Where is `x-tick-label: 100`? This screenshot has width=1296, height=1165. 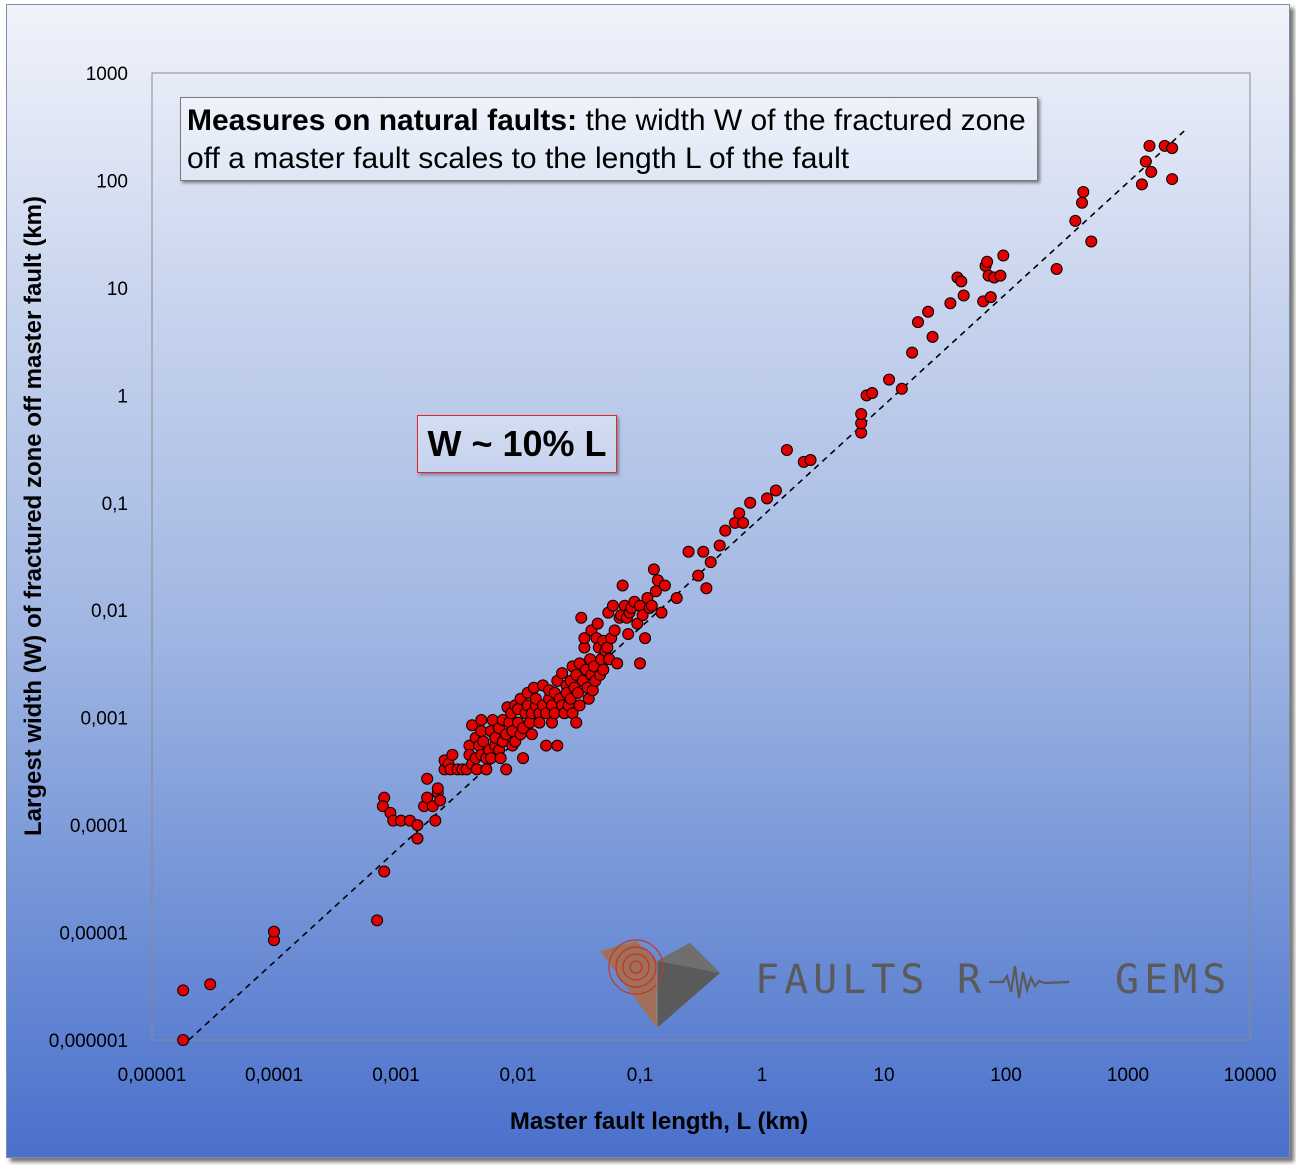 x-tick-label: 100 is located at coordinates (1006, 1075).